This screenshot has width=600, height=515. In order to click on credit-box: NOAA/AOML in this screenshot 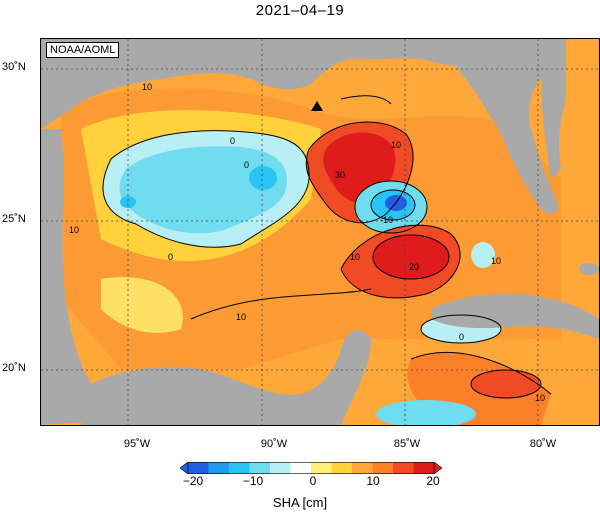, I will do `click(83, 50)`.